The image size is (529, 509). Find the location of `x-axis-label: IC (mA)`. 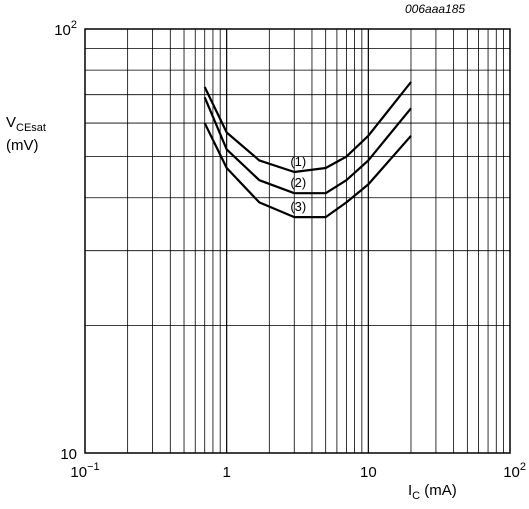

x-axis-label: IC (mA) is located at coordinates (432, 492).